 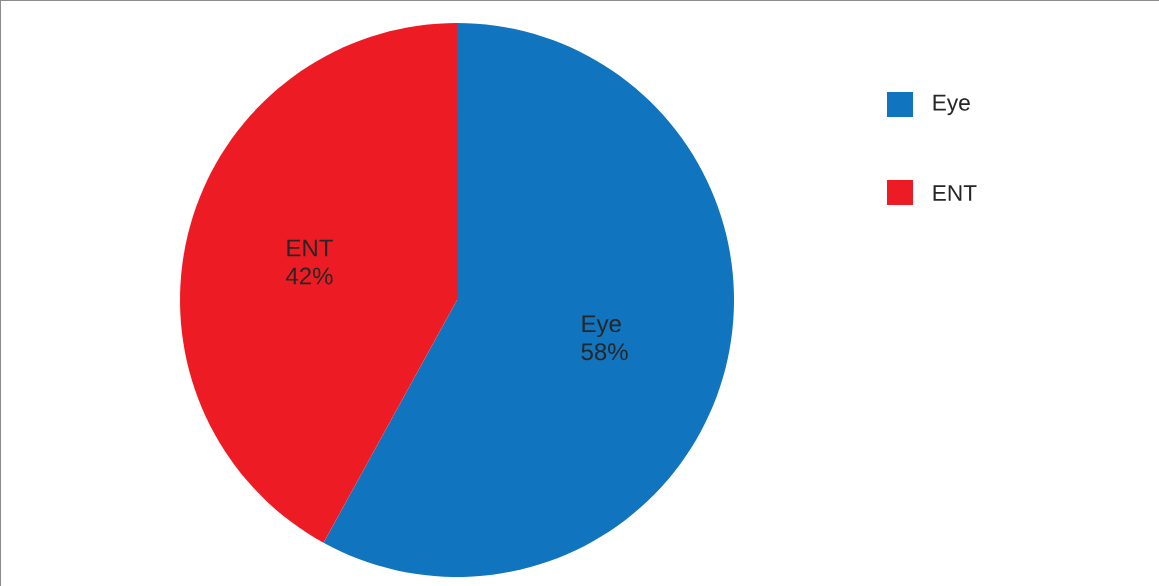 I want to click on legend-label: ENT, so click(x=955, y=193).